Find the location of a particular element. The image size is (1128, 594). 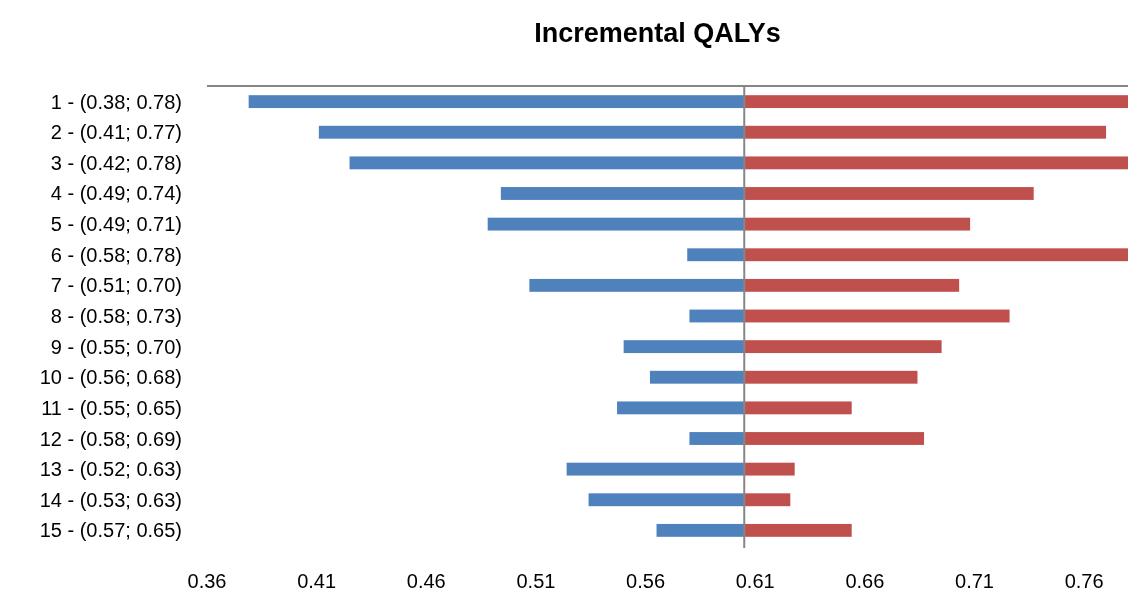

chart-title: Incremental QALYs is located at coordinates (657, 33).